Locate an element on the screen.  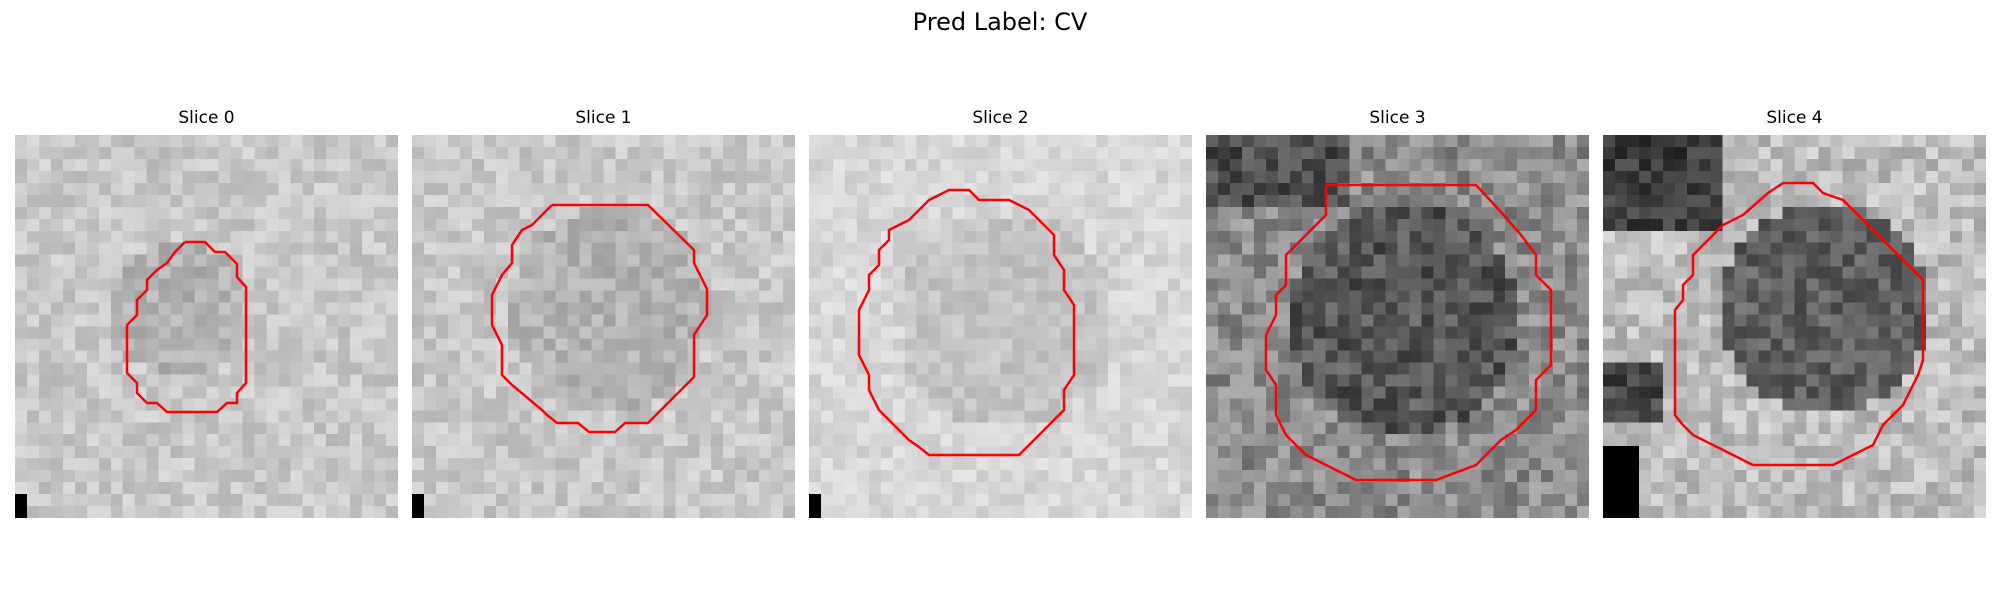
figure-title: Pred Label: CV is located at coordinates (1000, 22).